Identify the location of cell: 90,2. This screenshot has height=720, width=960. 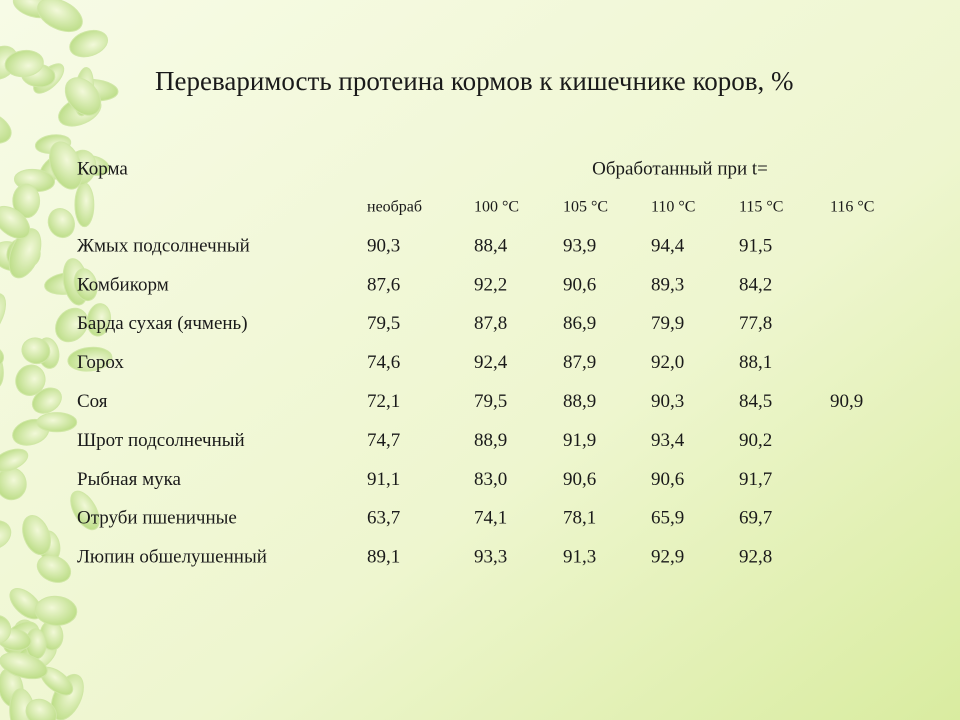
(755, 440).